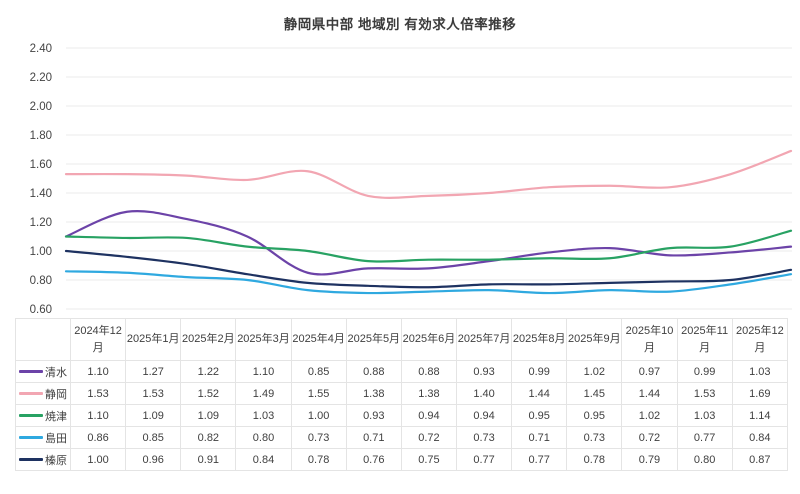 Image resolution: width=800 pixels, height=494 pixels. I want to click on y-axis-tick-label: 1.60, so click(41, 165).